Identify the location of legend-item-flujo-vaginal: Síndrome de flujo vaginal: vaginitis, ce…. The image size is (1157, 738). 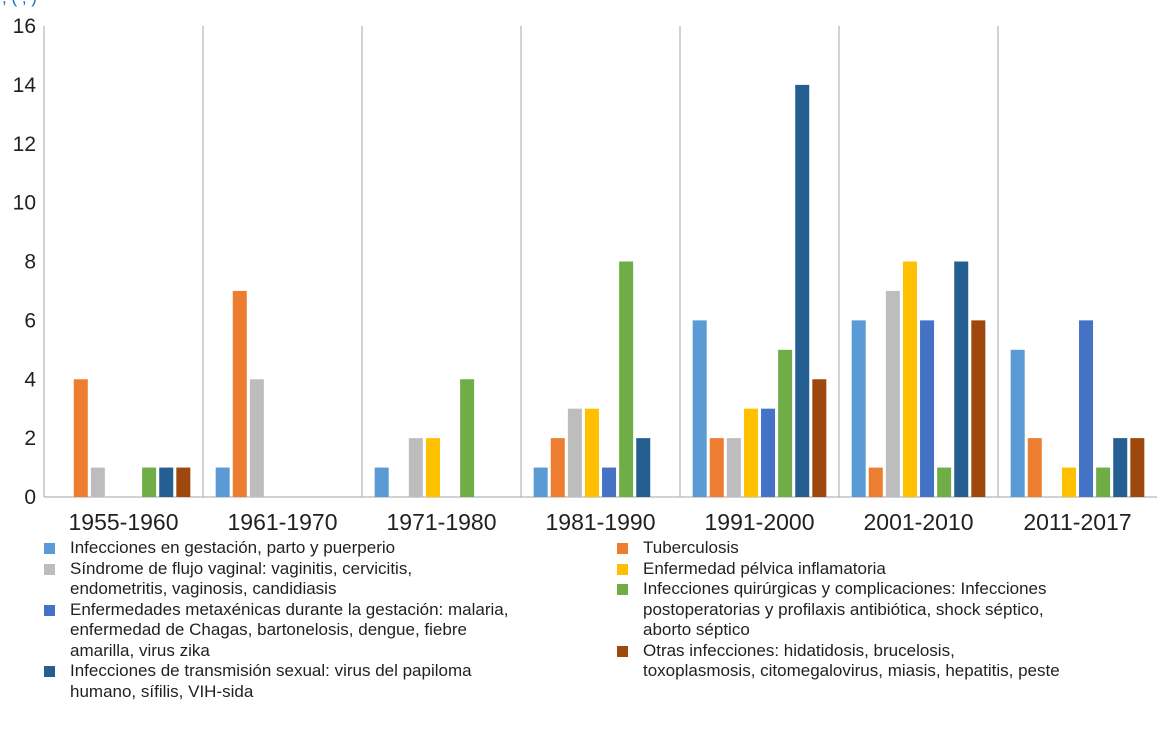
(324, 579).